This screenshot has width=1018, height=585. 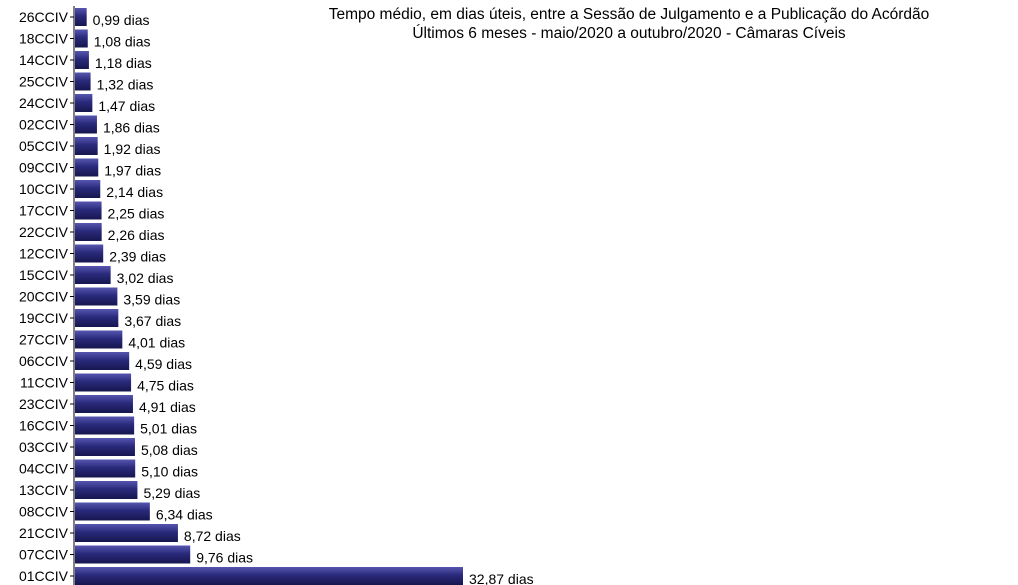 I want to click on data-label: 0,99 dias, so click(x=121, y=20).